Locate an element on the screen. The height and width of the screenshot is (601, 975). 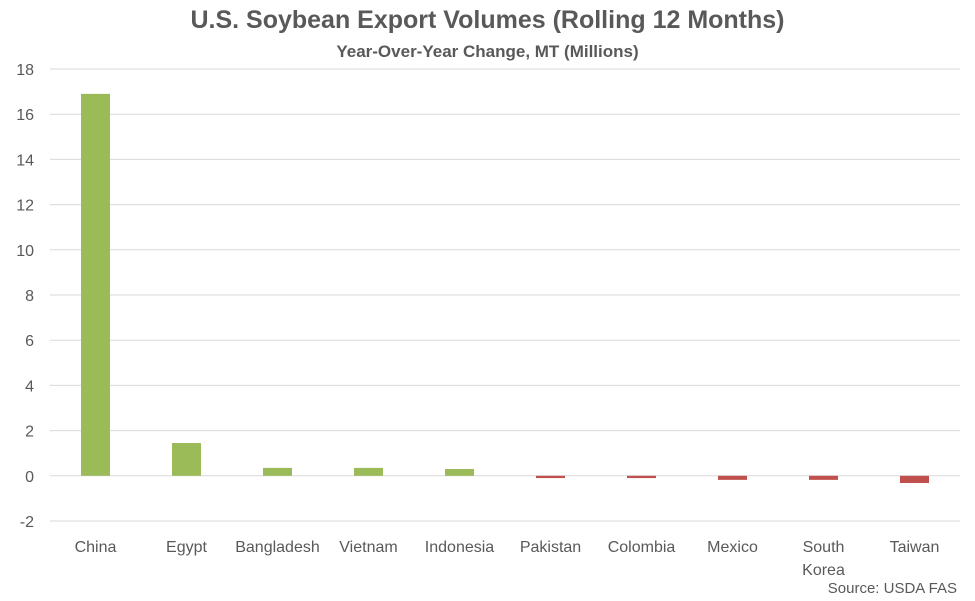
y-tick-label: 12 is located at coordinates (25, 206).